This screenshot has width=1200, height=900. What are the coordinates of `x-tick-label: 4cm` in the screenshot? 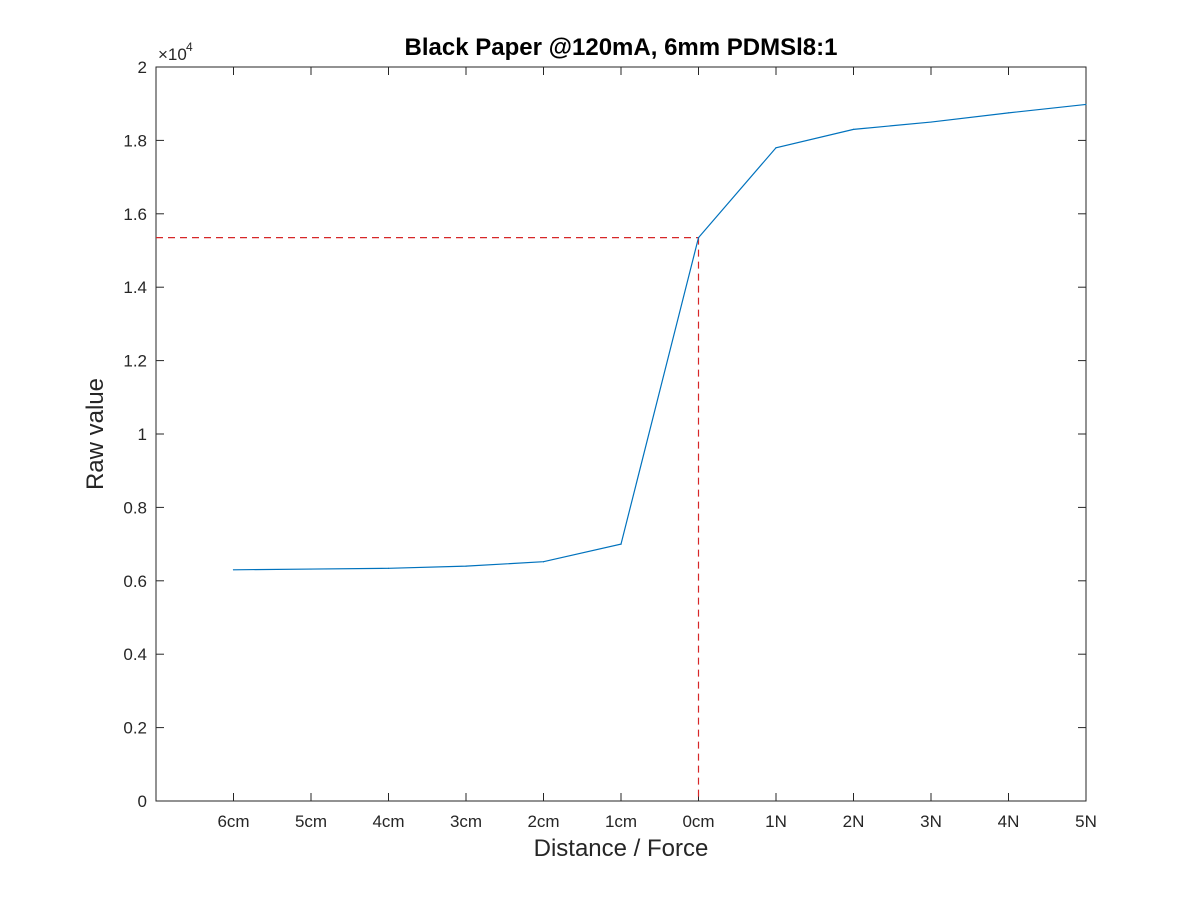 It's located at (388, 821).